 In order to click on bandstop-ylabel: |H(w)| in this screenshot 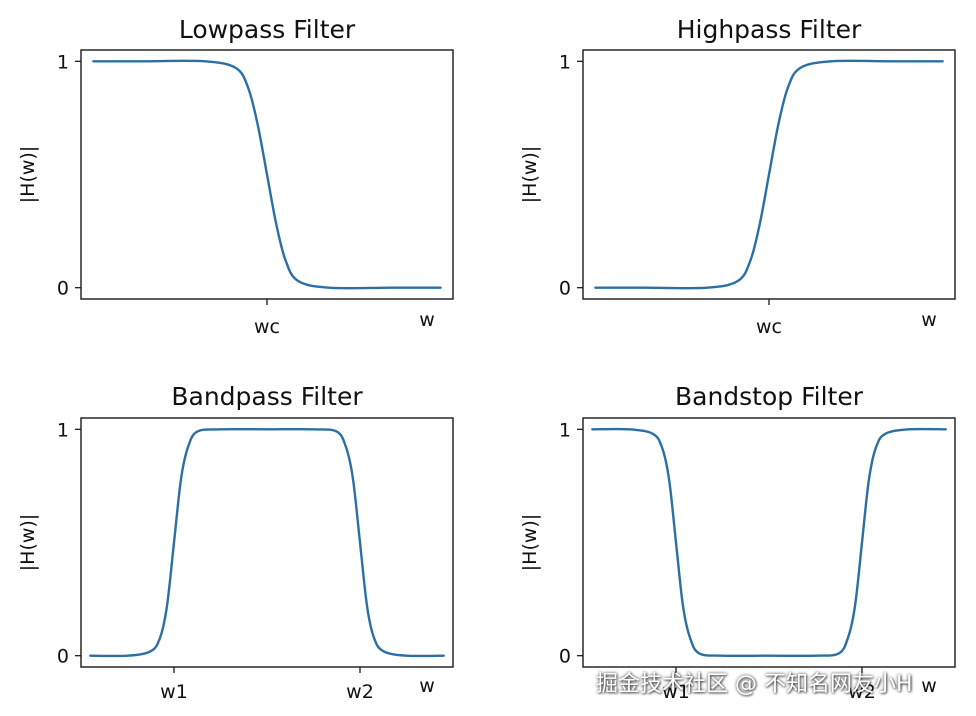, I will do `click(530, 542)`.